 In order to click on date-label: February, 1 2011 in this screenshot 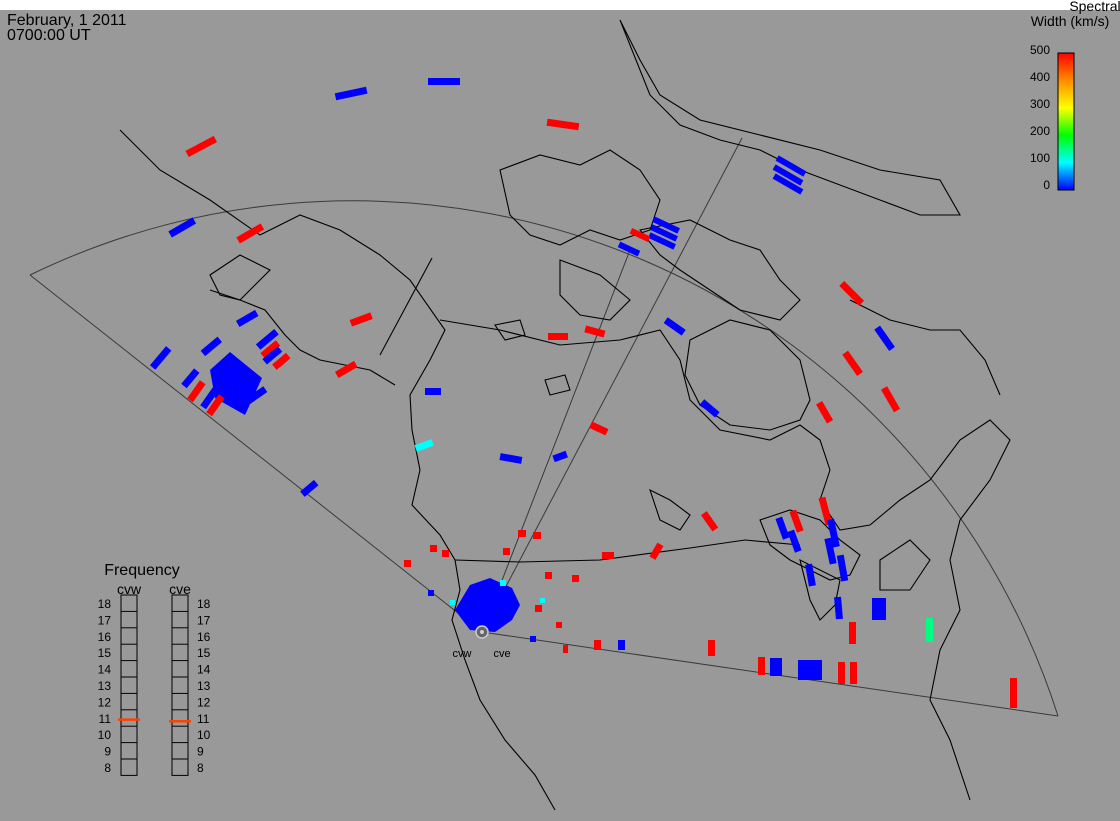, I will do `click(67, 20)`.